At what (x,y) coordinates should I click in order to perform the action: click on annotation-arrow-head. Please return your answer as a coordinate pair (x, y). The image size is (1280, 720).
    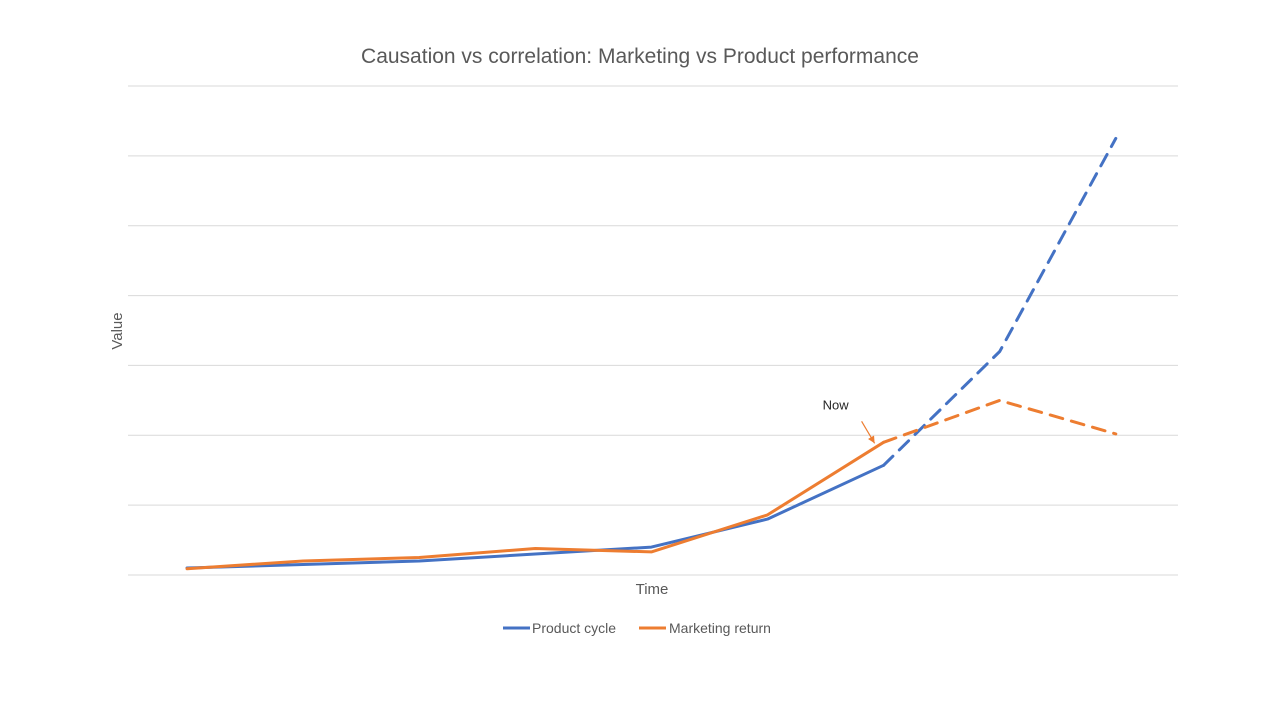
    Looking at the image, I should click on (871, 439).